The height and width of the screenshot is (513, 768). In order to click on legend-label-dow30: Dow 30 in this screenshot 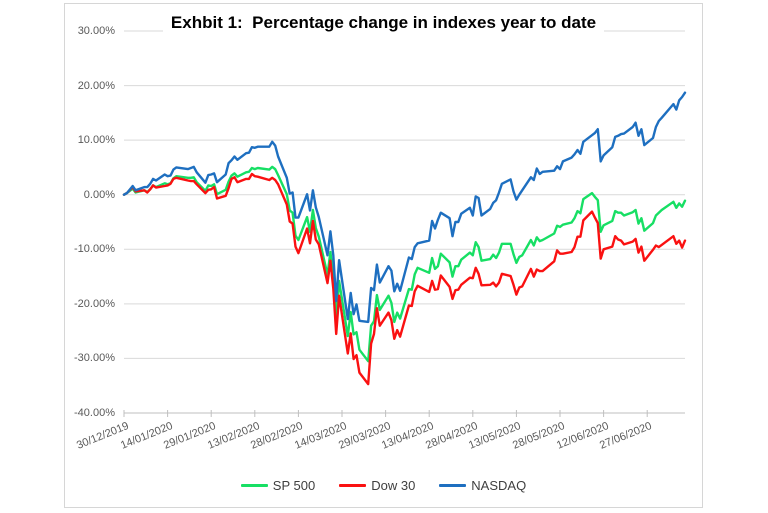, I will do `click(393, 485)`.